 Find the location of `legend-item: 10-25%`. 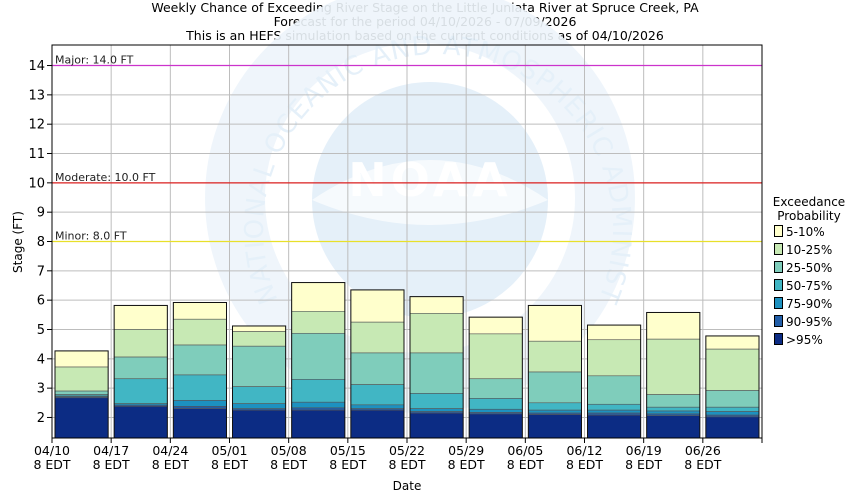

legend-item: 10-25% is located at coordinates (803, 250).